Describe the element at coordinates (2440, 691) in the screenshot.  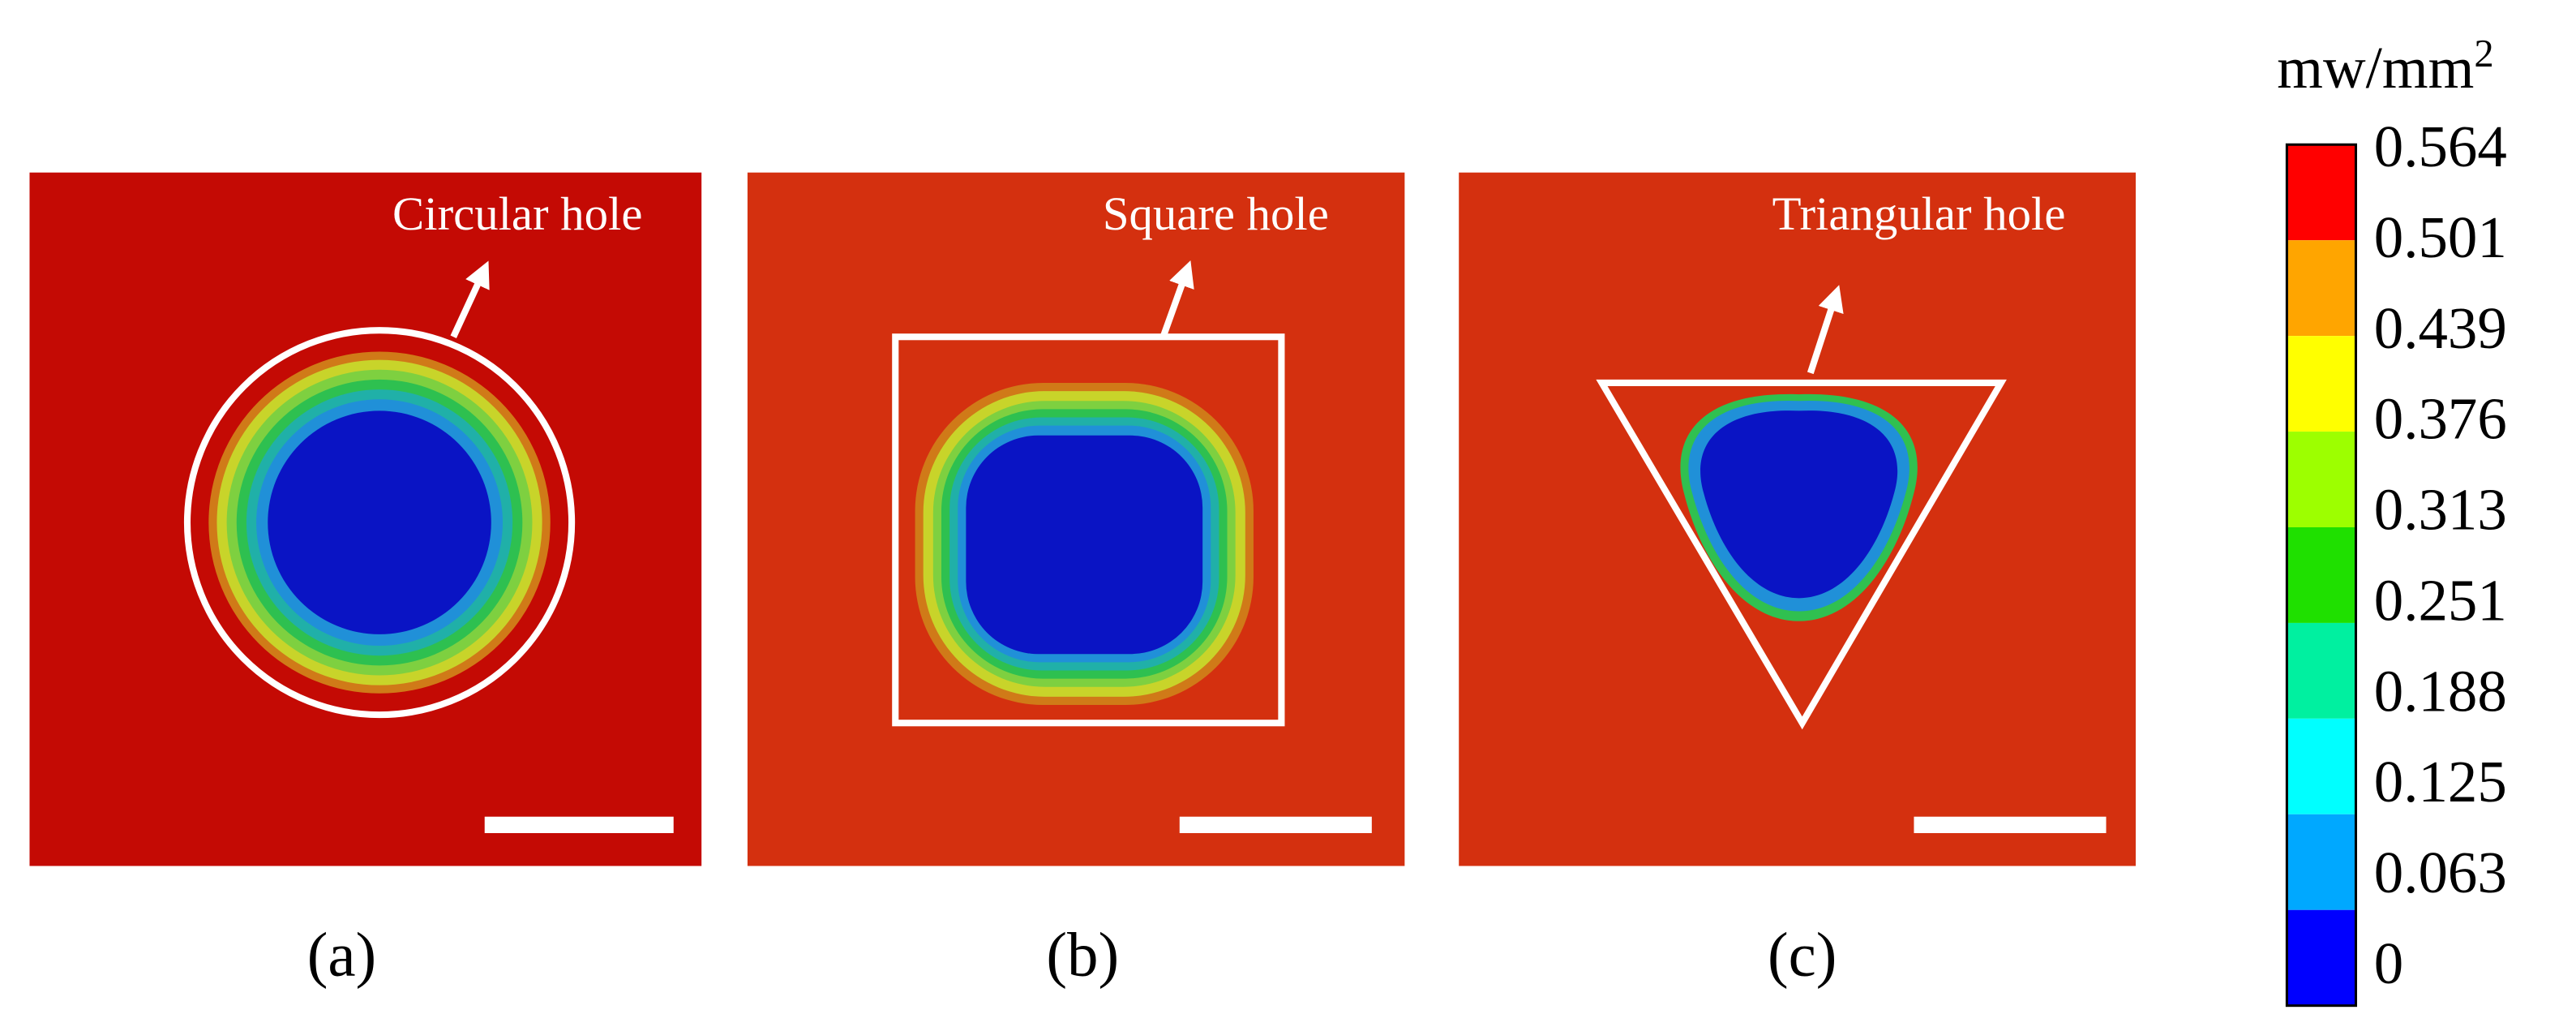
I see `colorbar-tick-label: 0.188` at that location.